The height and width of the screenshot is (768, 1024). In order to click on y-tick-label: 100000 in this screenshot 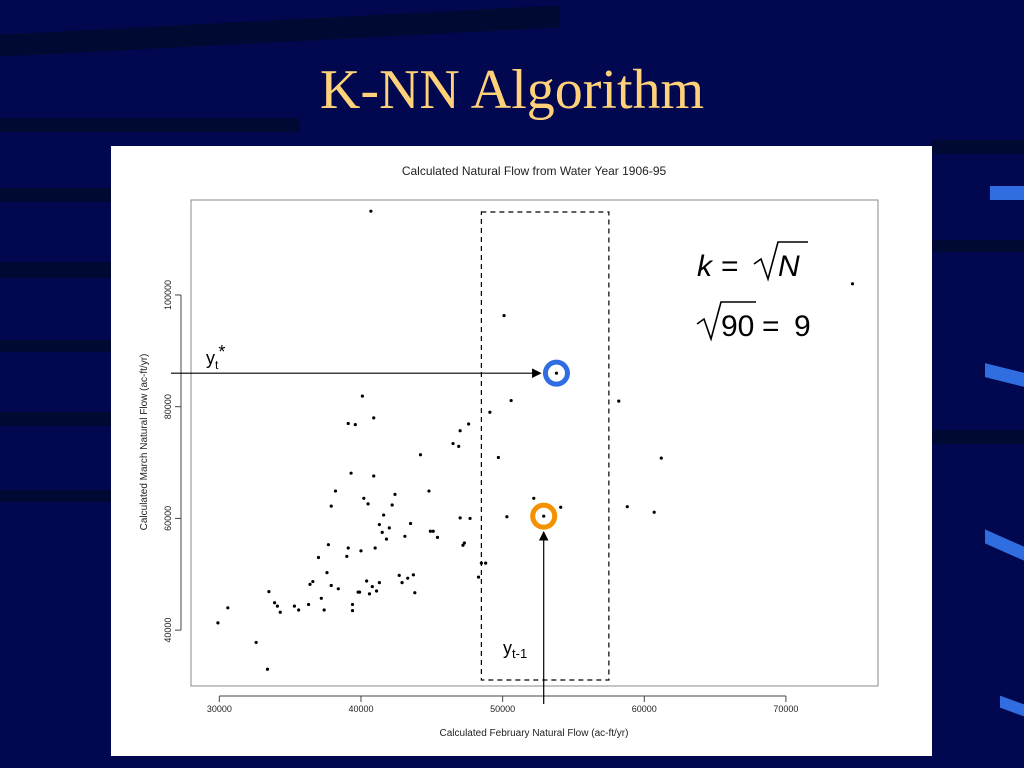, I will do `click(168, 295)`.